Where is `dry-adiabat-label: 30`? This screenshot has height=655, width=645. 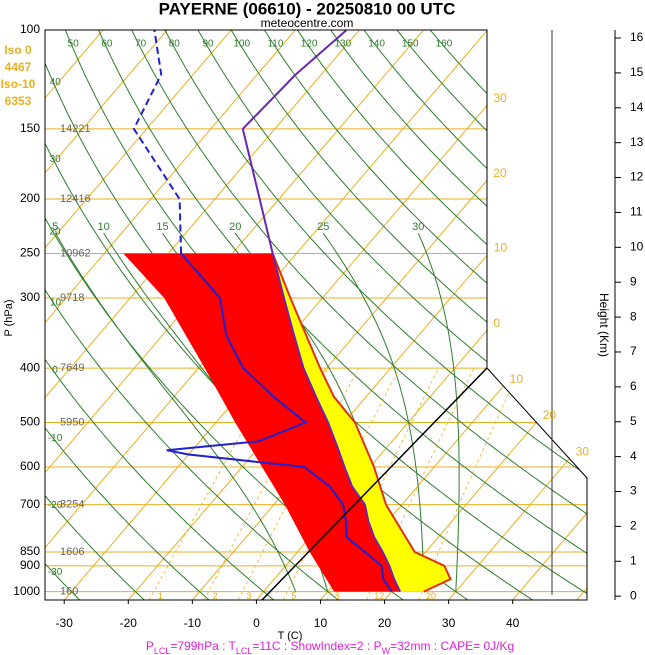 dry-adiabat-label: 30 is located at coordinates (56, 159).